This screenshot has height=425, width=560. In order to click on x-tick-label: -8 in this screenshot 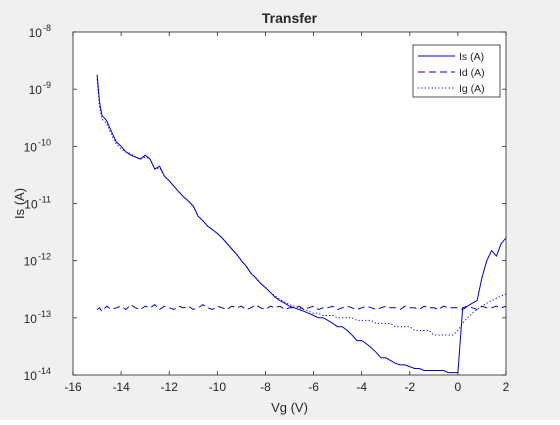, I will do `click(265, 387)`.